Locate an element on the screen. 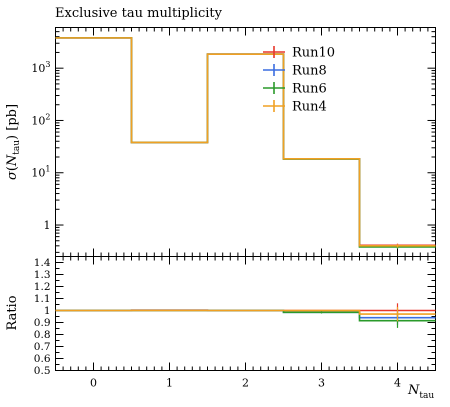  main-y-tick-label: 10² is located at coordinates (40, 119).